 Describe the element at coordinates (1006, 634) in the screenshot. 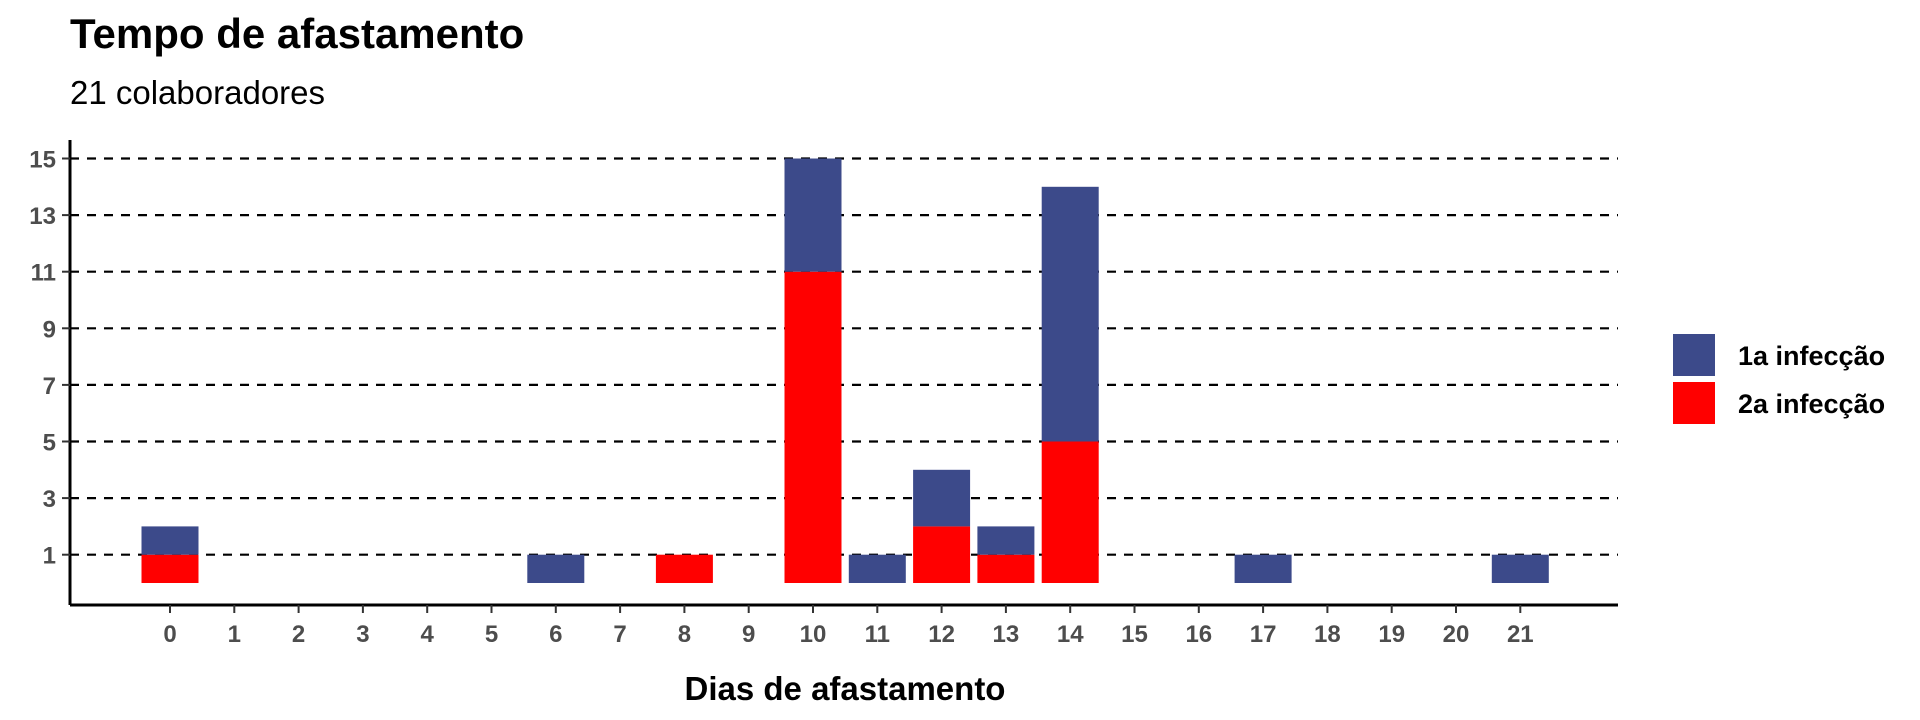

I see `x-tick-label: 13` at that location.